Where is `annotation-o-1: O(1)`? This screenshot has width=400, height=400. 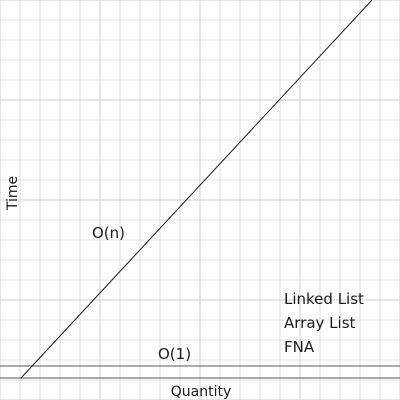 annotation-o-1: O(1) is located at coordinates (174, 354).